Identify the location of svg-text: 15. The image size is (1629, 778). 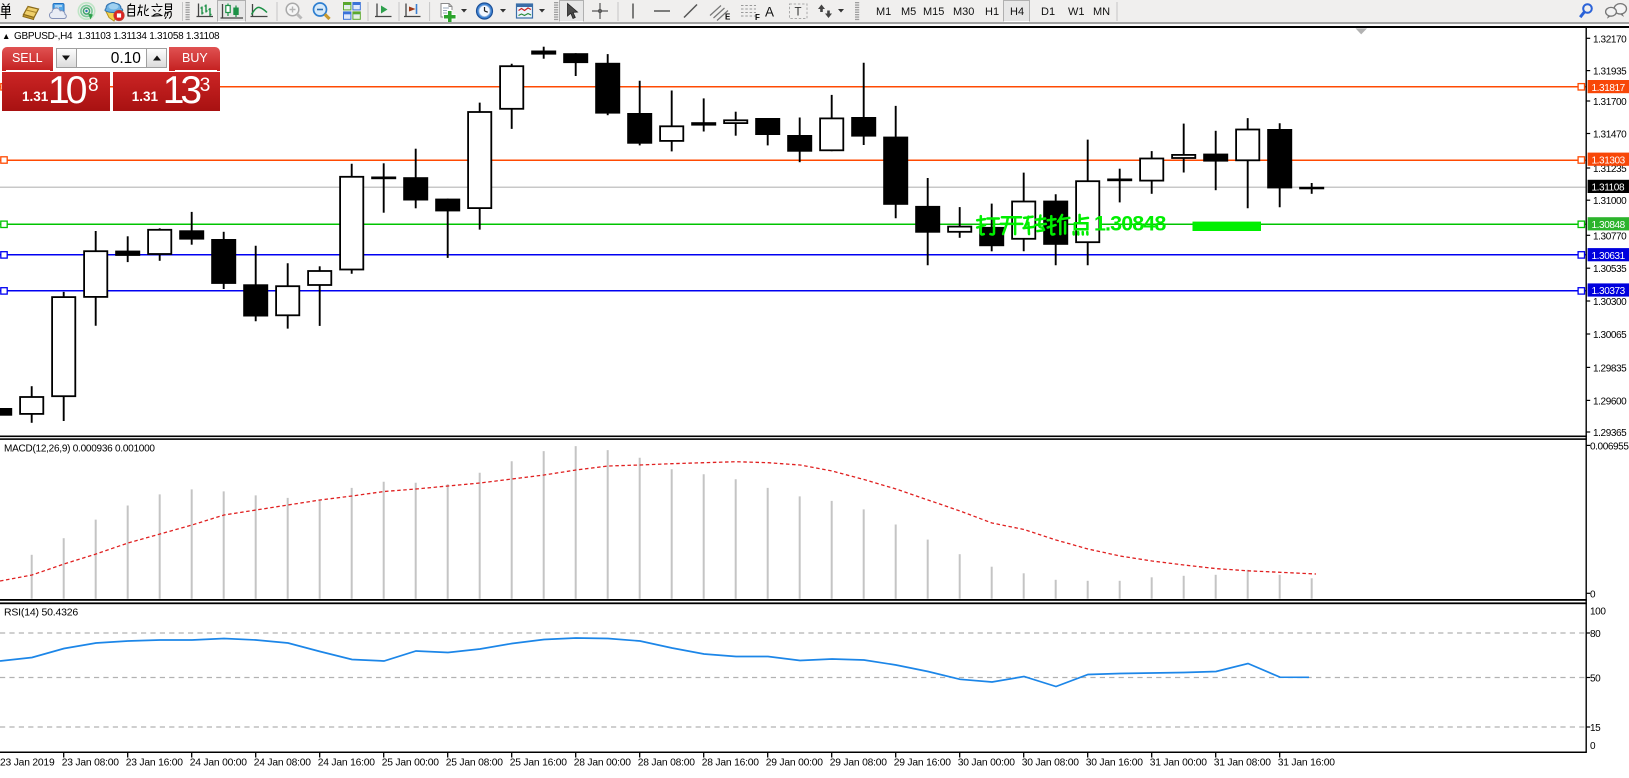
(1595, 728).